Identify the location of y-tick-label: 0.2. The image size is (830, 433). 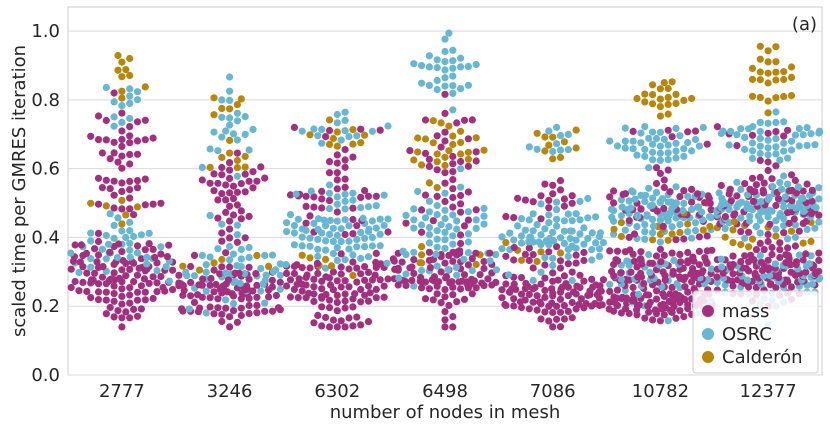
(45, 306).